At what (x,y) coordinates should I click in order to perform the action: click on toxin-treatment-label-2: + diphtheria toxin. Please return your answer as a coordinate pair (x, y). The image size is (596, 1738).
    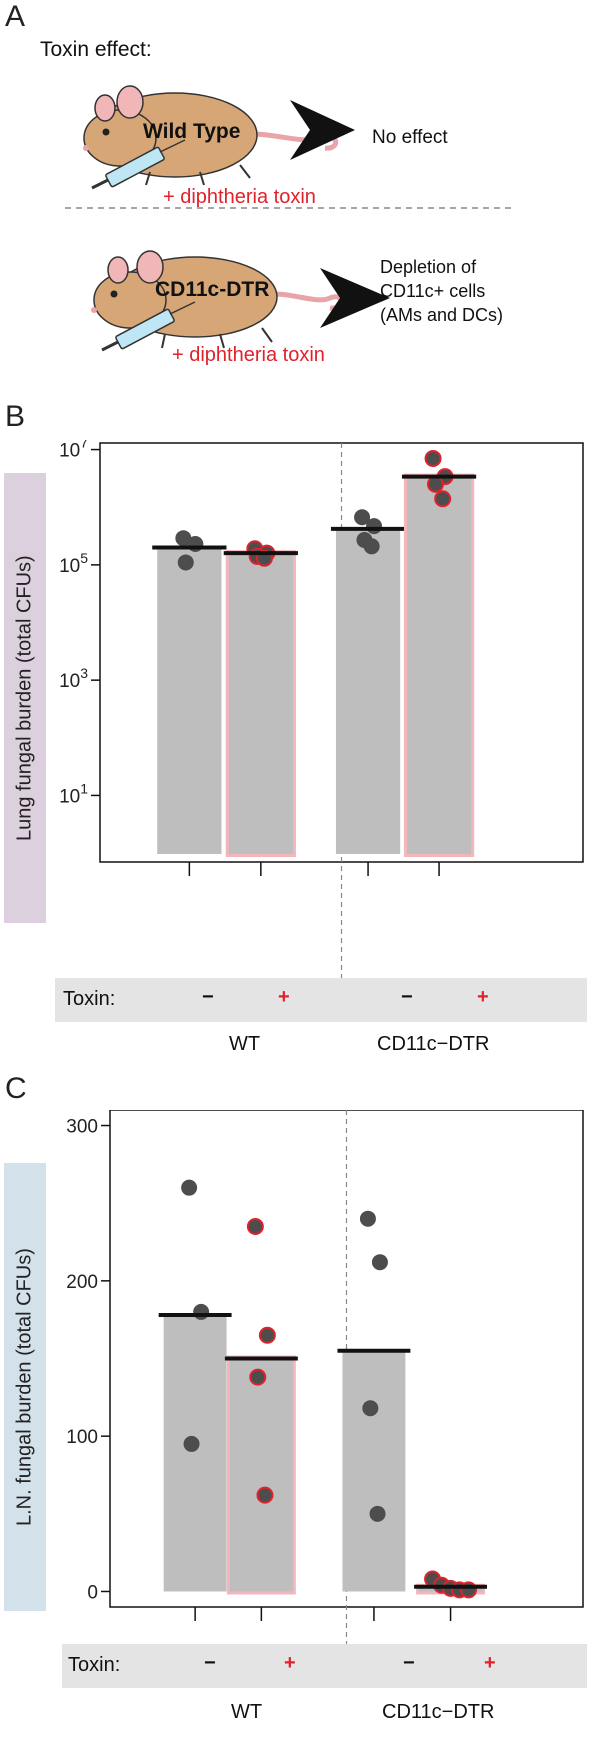
    Looking at the image, I should click on (248, 355).